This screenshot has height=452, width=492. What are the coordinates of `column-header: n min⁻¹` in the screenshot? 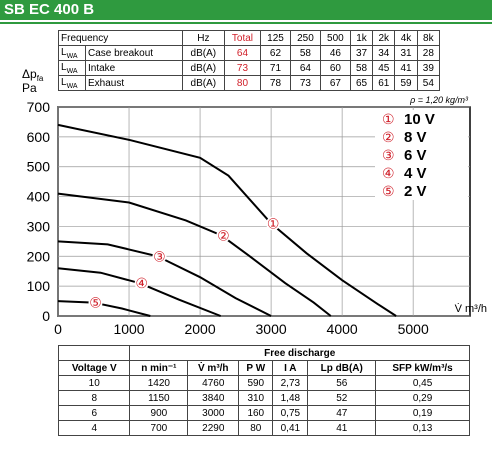 It's located at (159, 368).